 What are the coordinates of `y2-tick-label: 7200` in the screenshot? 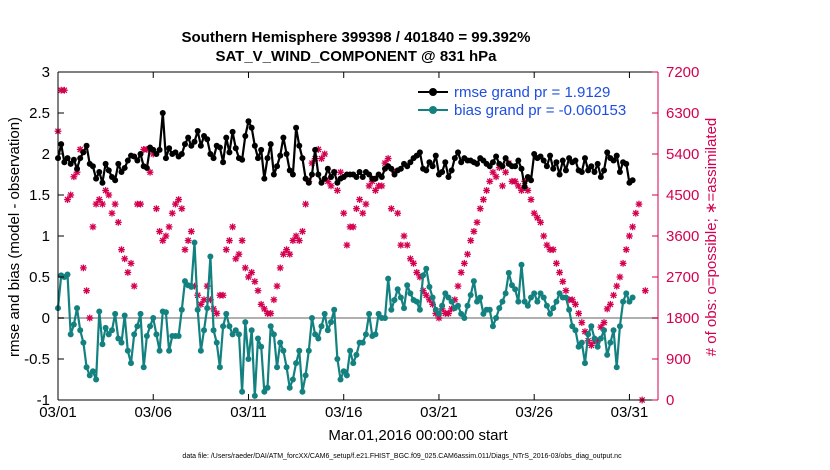 It's located at (682, 72).